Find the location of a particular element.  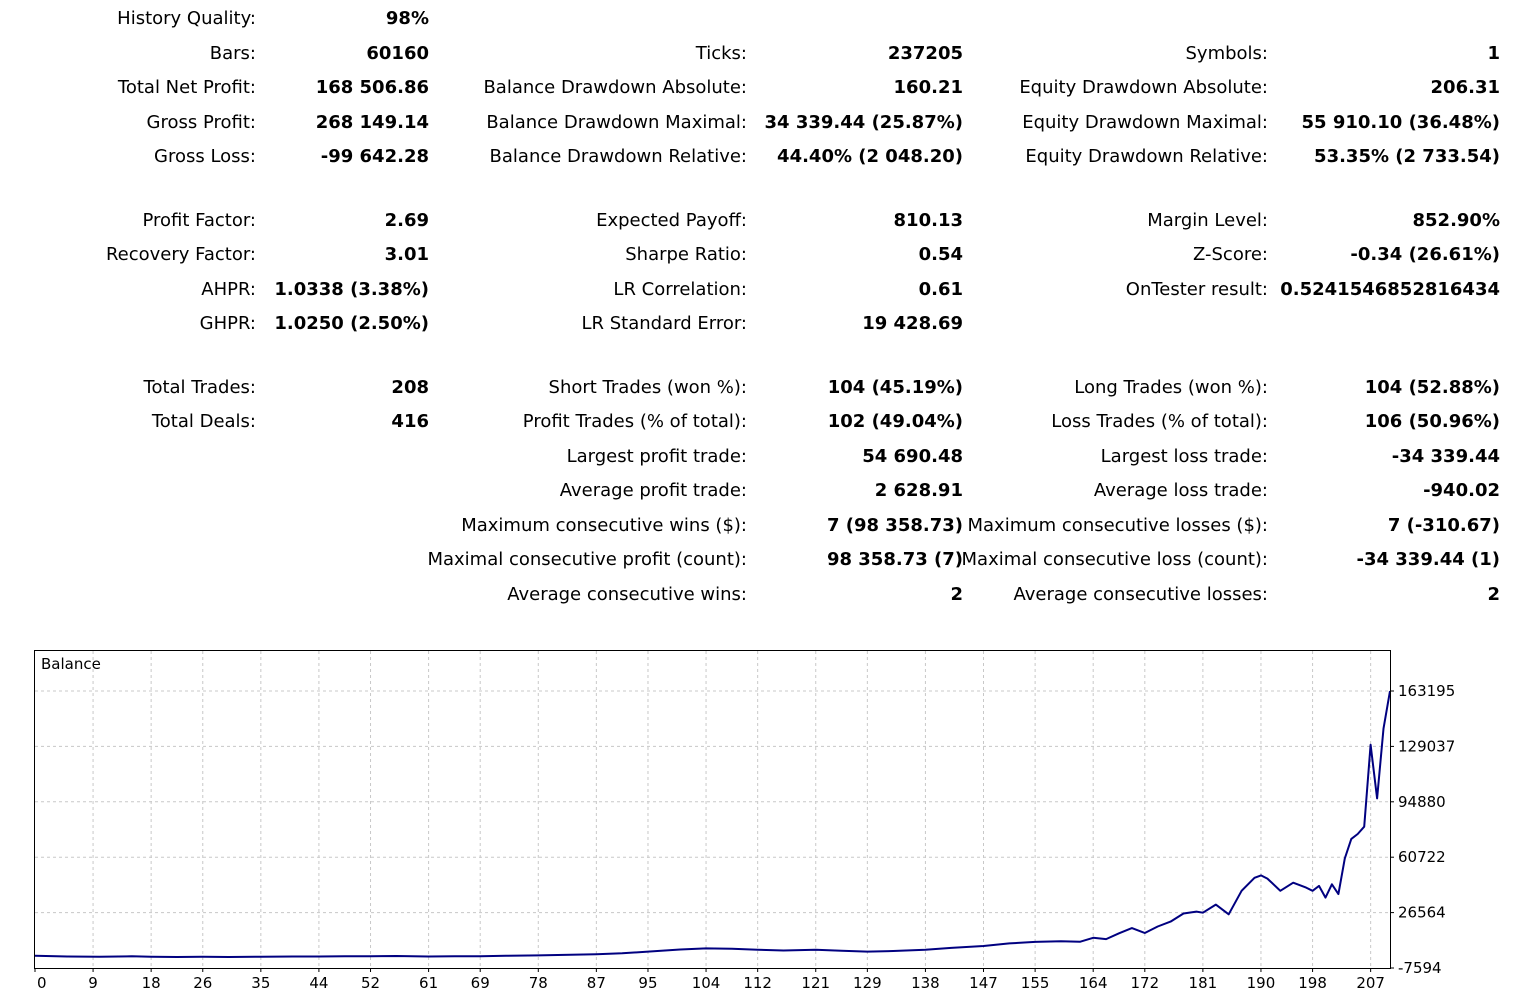

ticks-label: Ticks: is located at coordinates (721, 53).